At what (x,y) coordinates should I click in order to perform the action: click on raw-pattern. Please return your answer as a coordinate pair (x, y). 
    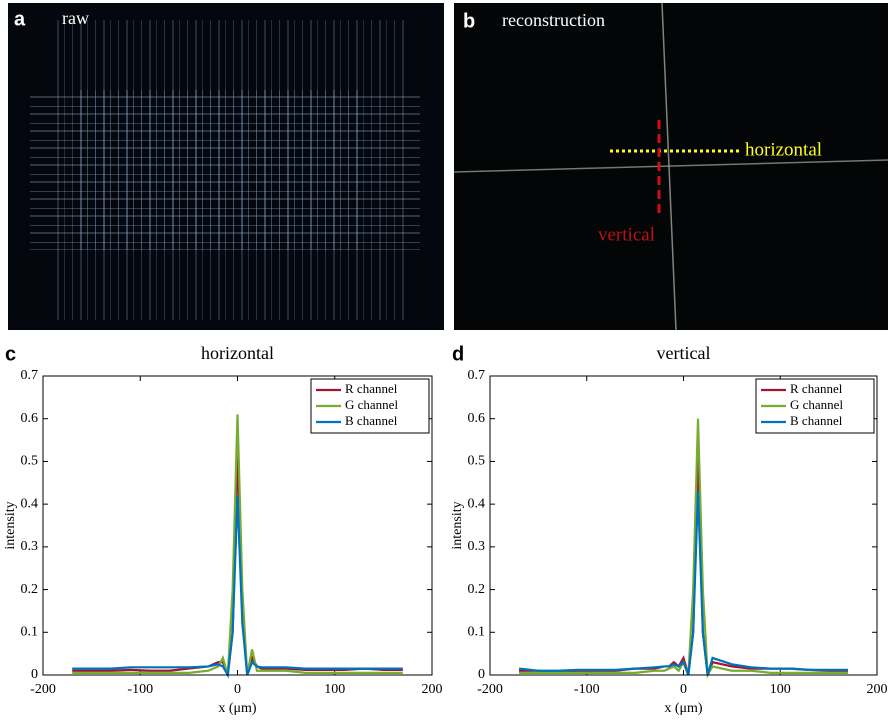
    Looking at the image, I should click on (220, 170).